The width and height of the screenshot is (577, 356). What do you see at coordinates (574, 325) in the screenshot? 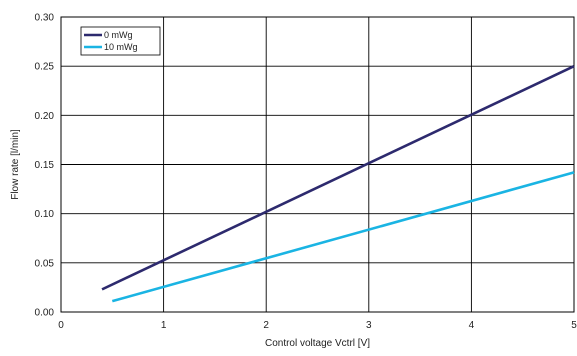
I see `x-tick-label: 5` at bounding box center [574, 325].